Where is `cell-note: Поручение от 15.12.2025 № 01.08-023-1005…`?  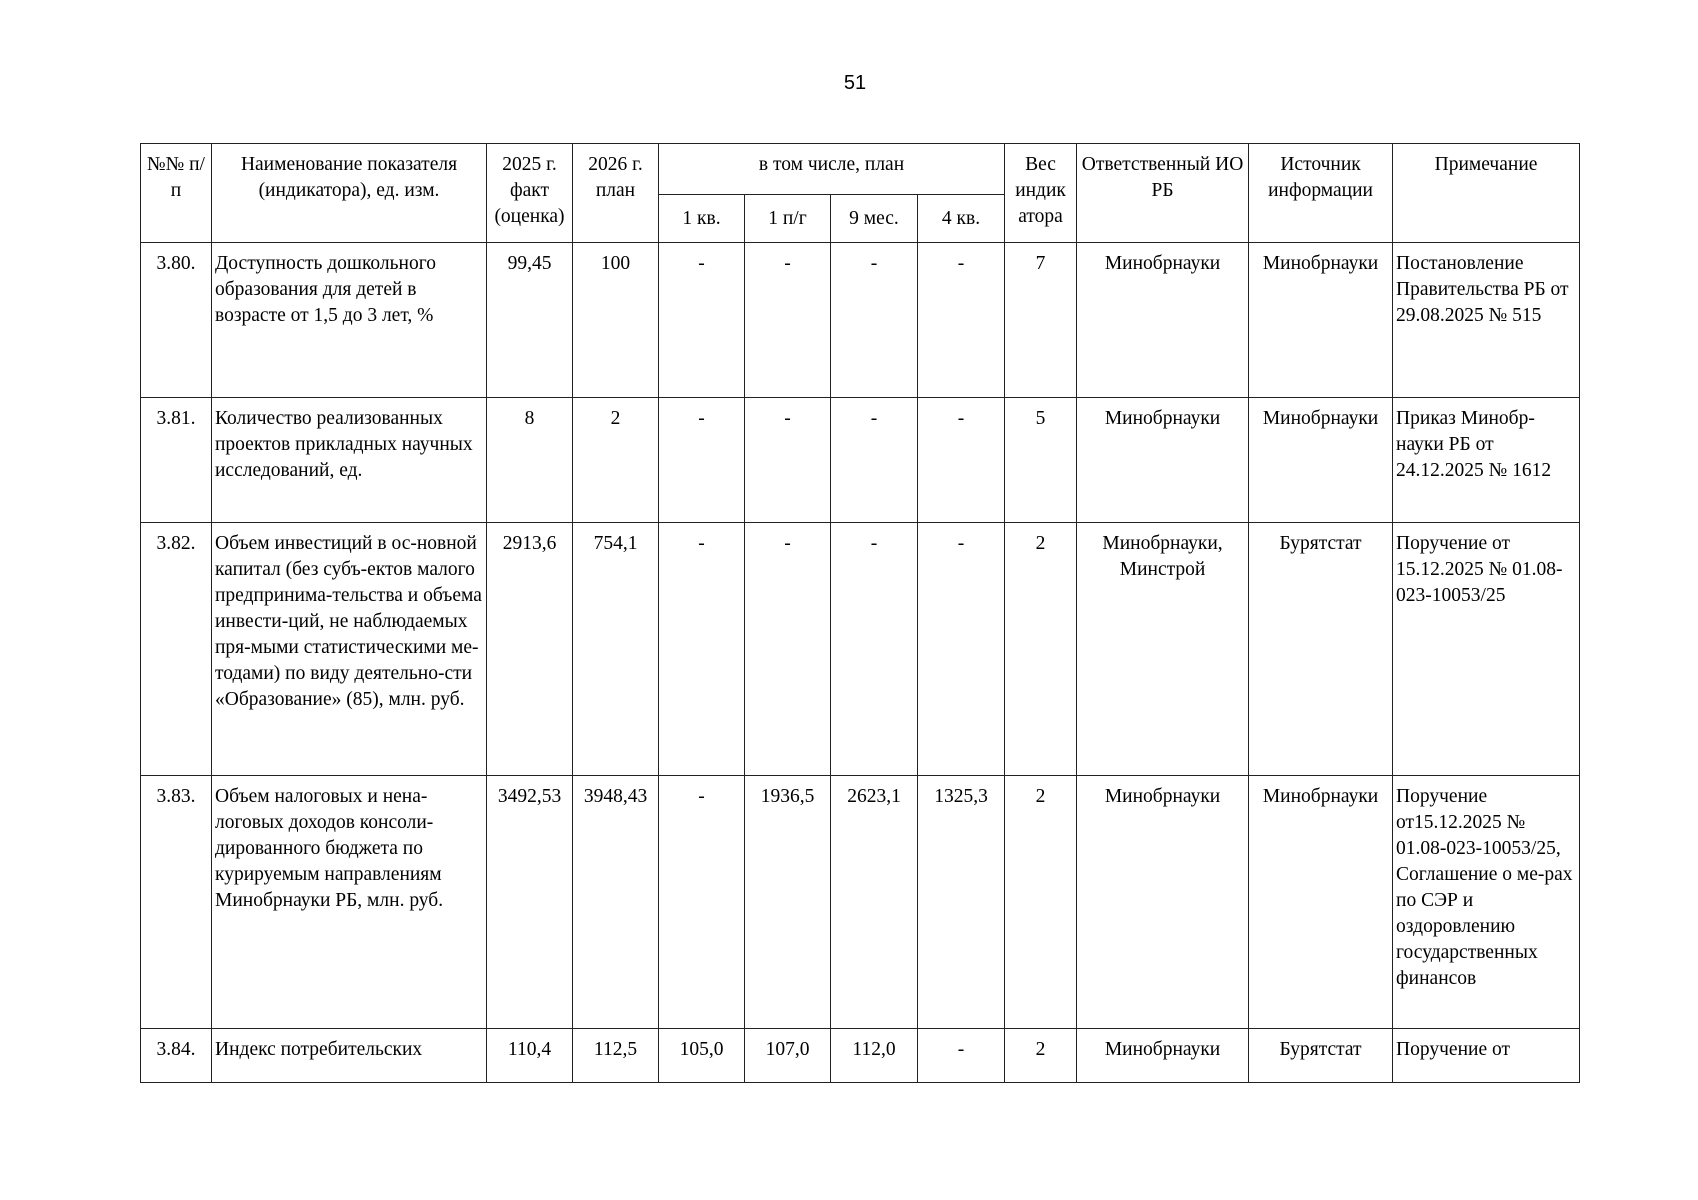 cell-note: Поручение от 15.12.2025 № 01.08-023-1005… is located at coordinates (1486, 649).